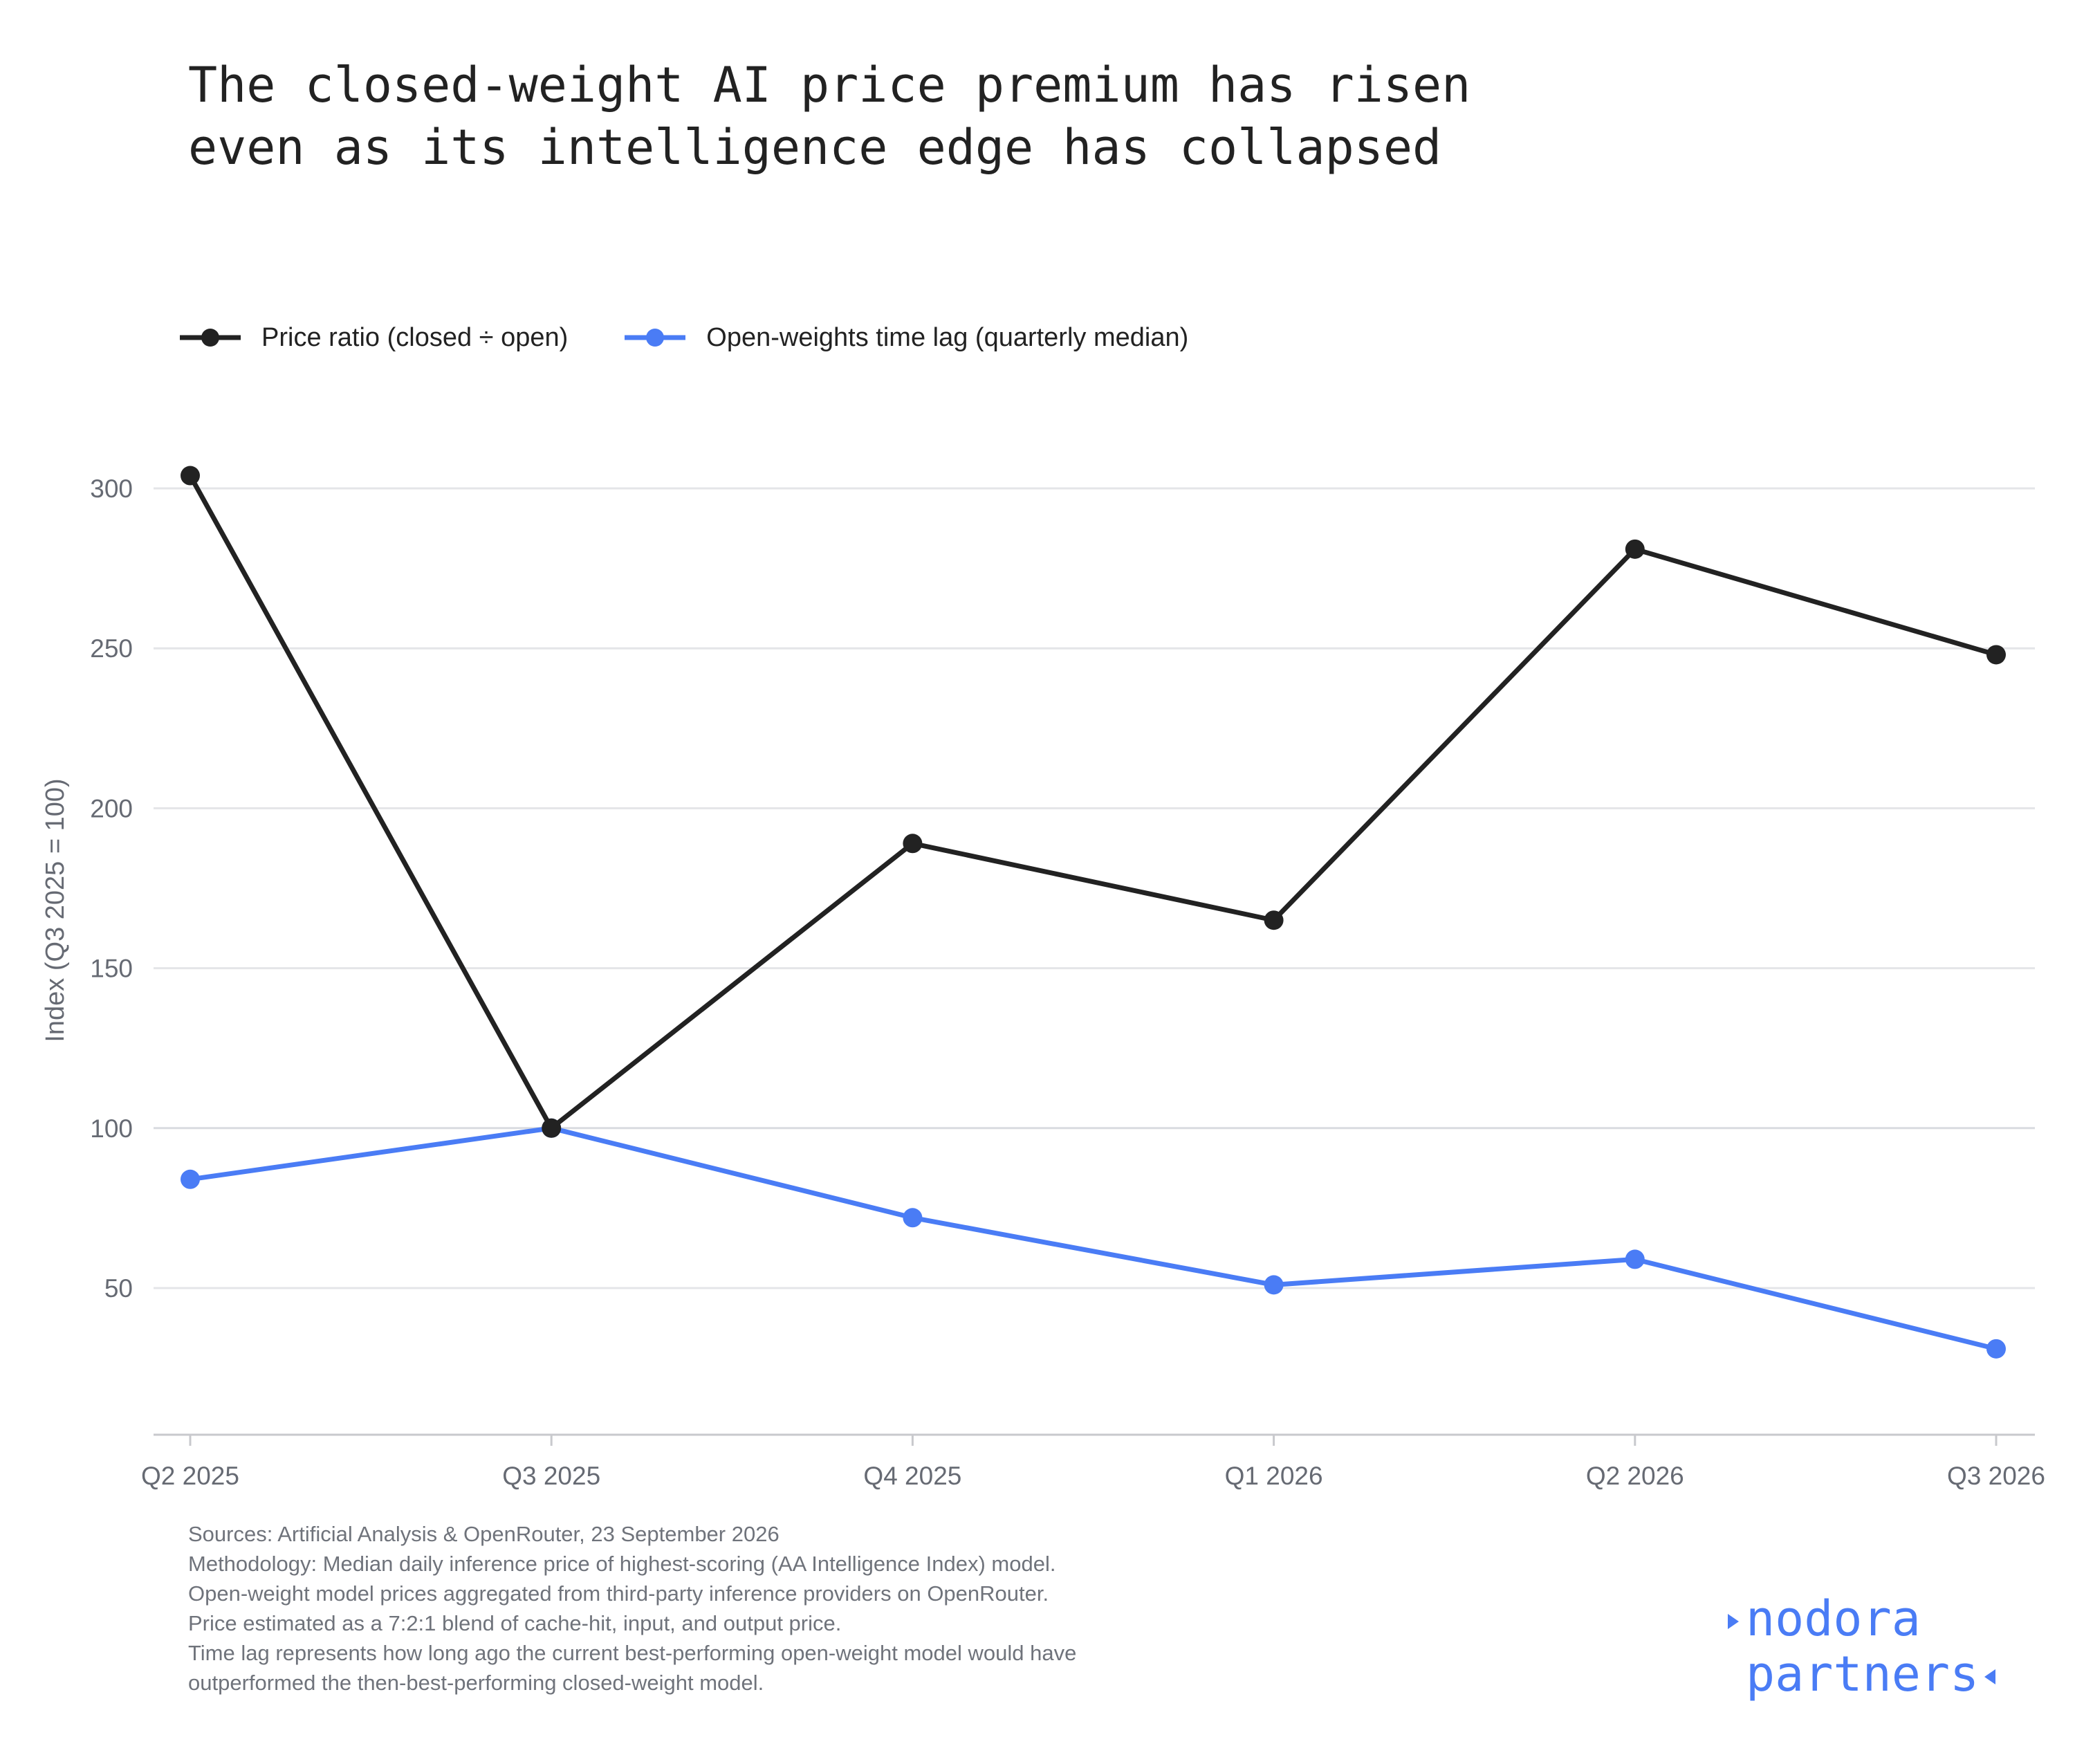 The image size is (2075, 1764). What do you see at coordinates (118, 1288) in the screenshot?
I see `y-tick-label-50: 50` at bounding box center [118, 1288].